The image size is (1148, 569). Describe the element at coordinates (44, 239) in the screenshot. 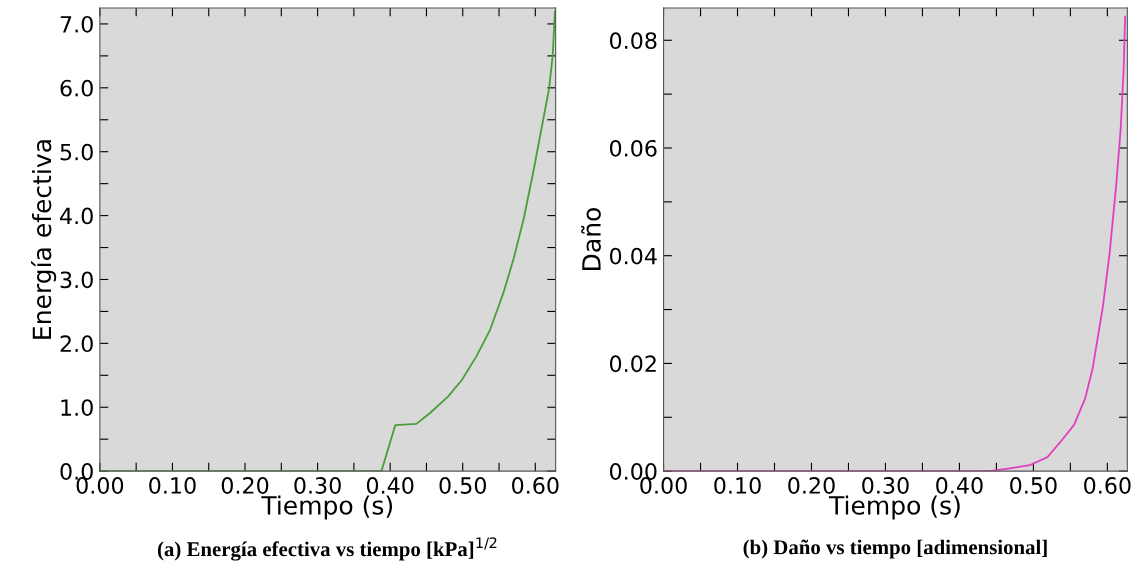

I see `y-axis-title: Energía efectiva` at that location.